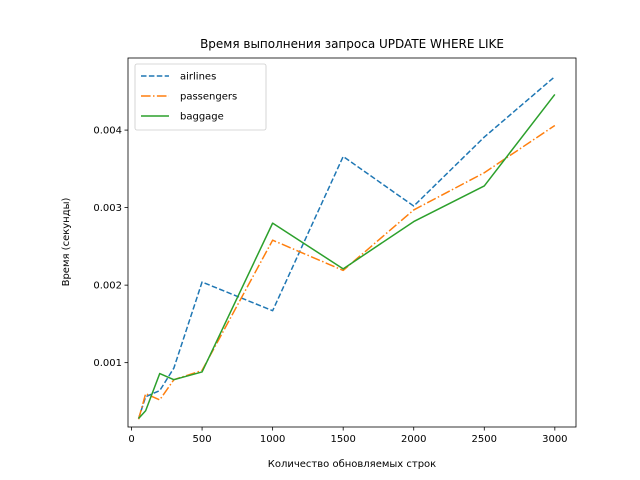 Image resolution: width=640 pixels, height=480 pixels. I want to click on legend-label-airlines: airlines, so click(198, 77).